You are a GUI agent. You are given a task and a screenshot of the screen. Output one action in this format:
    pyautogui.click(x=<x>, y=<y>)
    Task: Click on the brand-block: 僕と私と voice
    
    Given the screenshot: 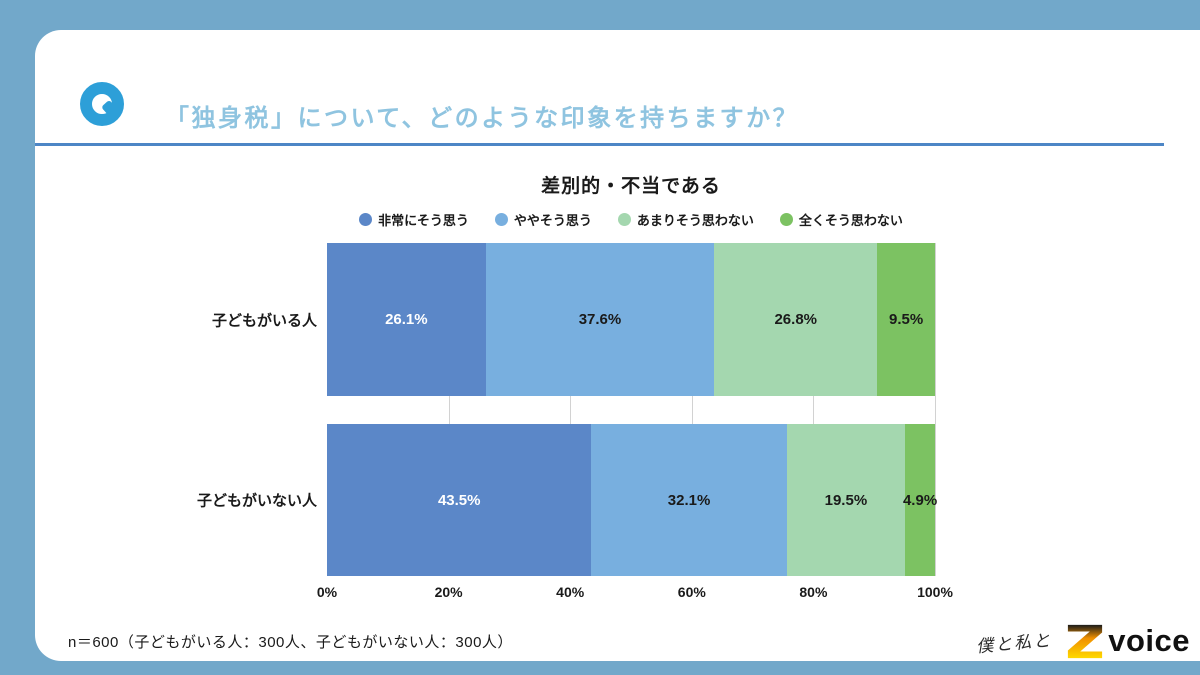 What is the action you would take?
    pyautogui.click(x=1083, y=641)
    